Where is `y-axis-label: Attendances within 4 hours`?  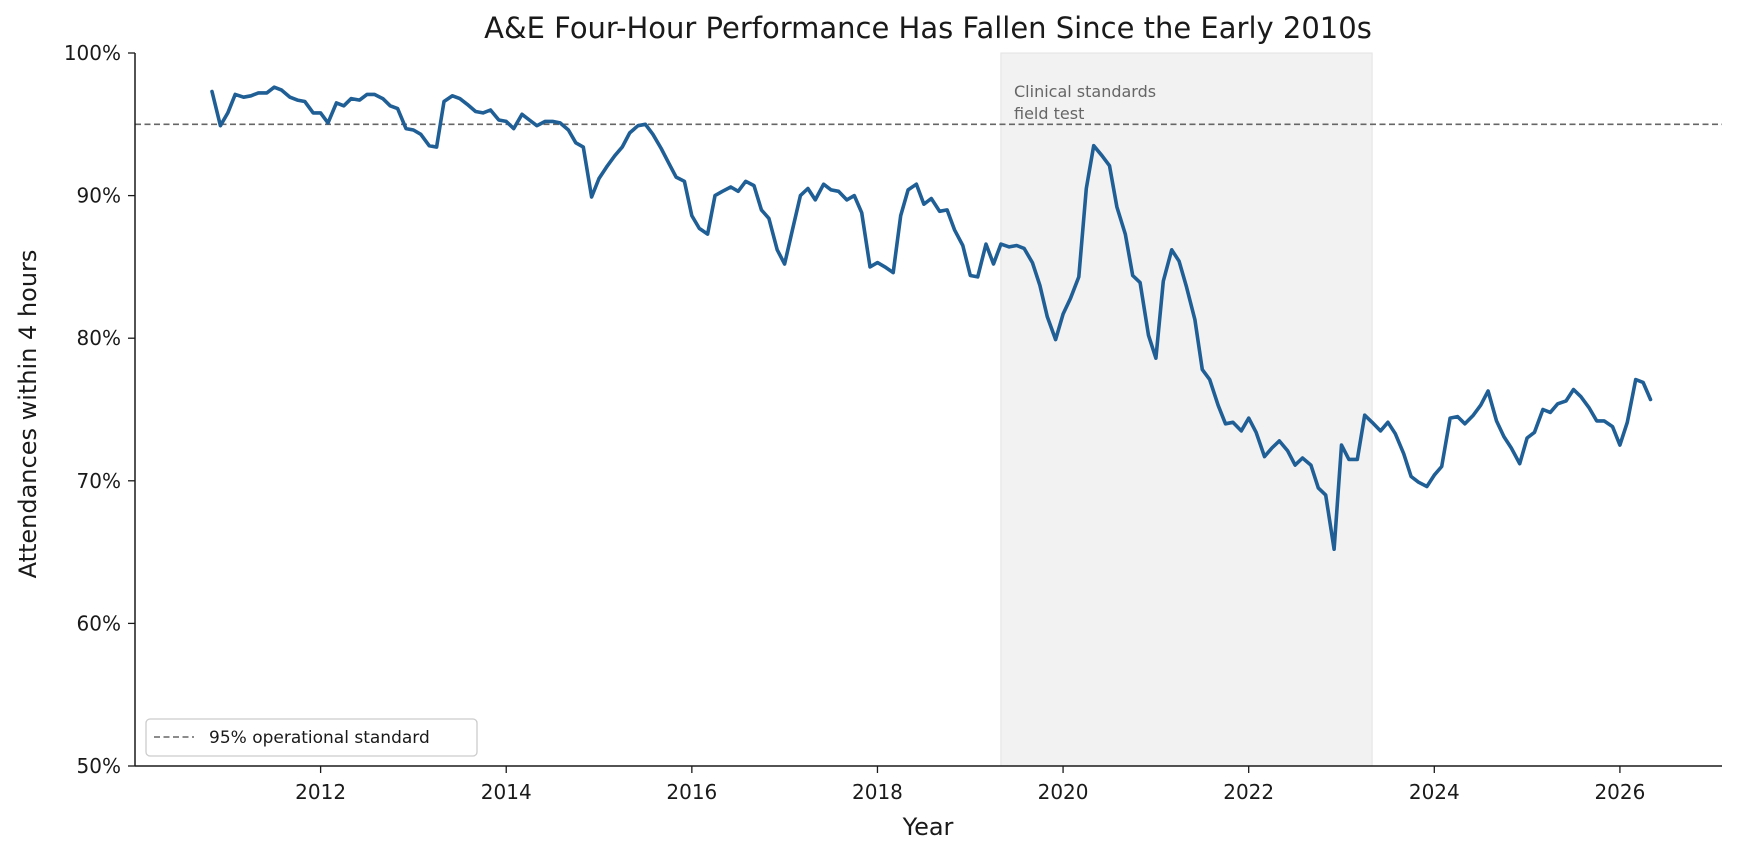 y-axis-label: Attendances within 4 hours is located at coordinates (28, 414).